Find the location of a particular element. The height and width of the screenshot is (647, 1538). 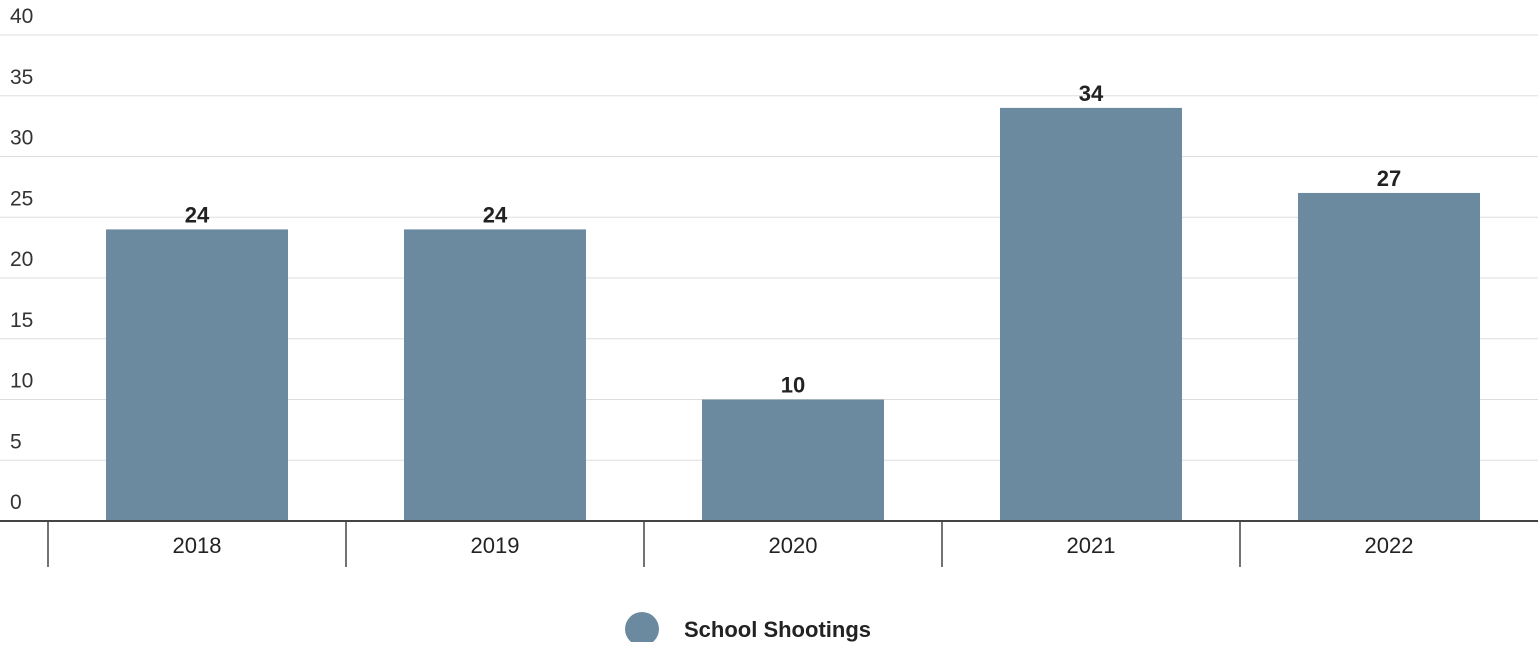

y-tick-label: 10 is located at coordinates (21, 381).